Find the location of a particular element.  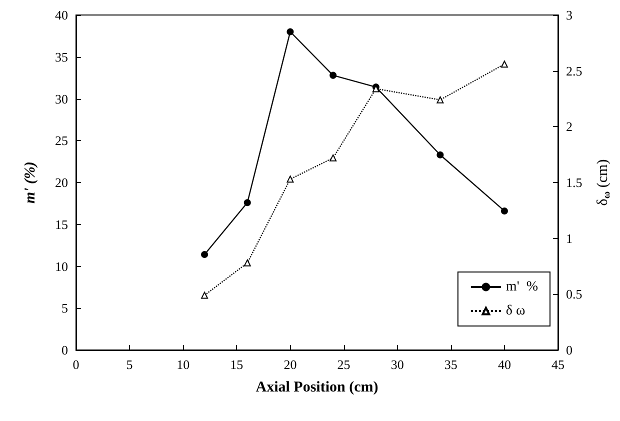

legend-label: m' % is located at coordinates (522, 287).